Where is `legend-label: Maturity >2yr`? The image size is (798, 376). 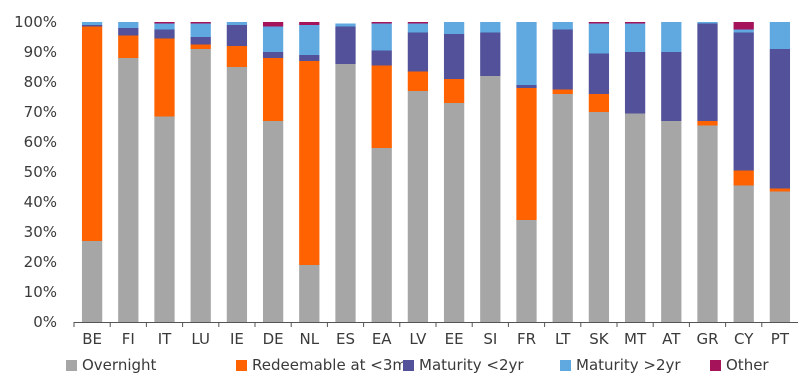 legend-label: Maturity >2yr is located at coordinates (628, 365).